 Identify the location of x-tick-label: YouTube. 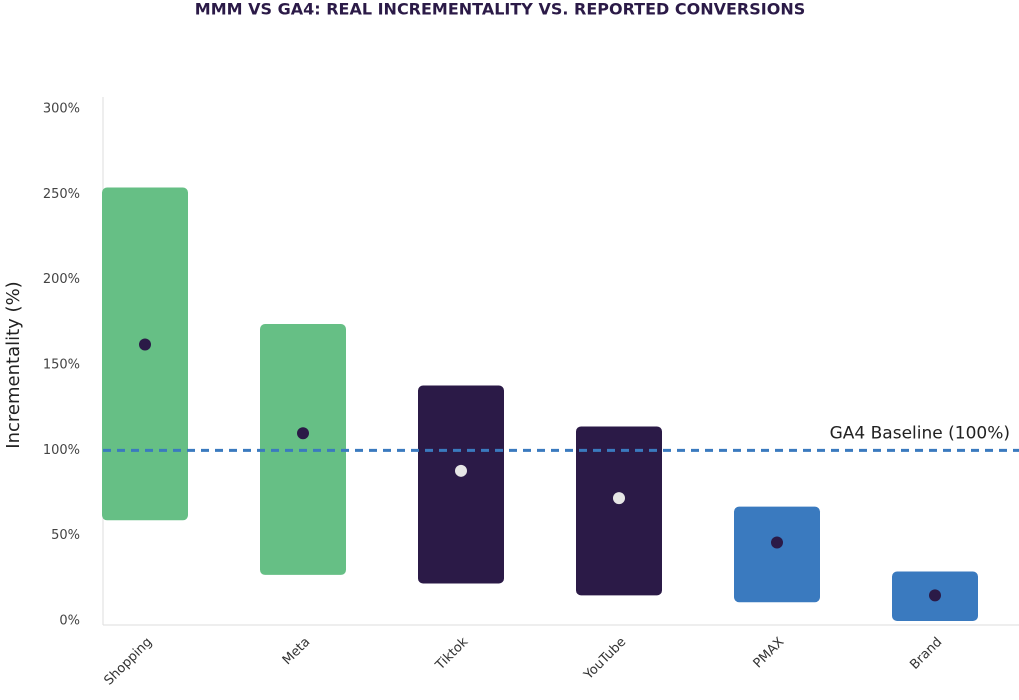
(605, 659).